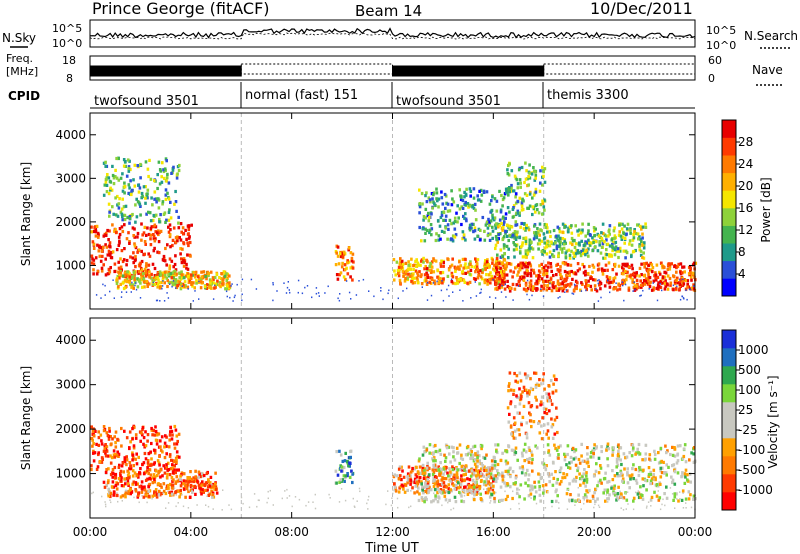 The height and width of the screenshot is (554, 800). I want to click on noise-trace, so click(392, 33).